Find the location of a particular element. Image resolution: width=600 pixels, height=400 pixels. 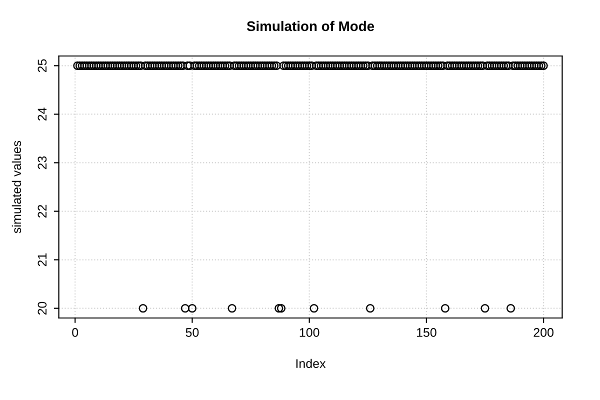

y-tick-label: 21 is located at coordinates (42, 259).